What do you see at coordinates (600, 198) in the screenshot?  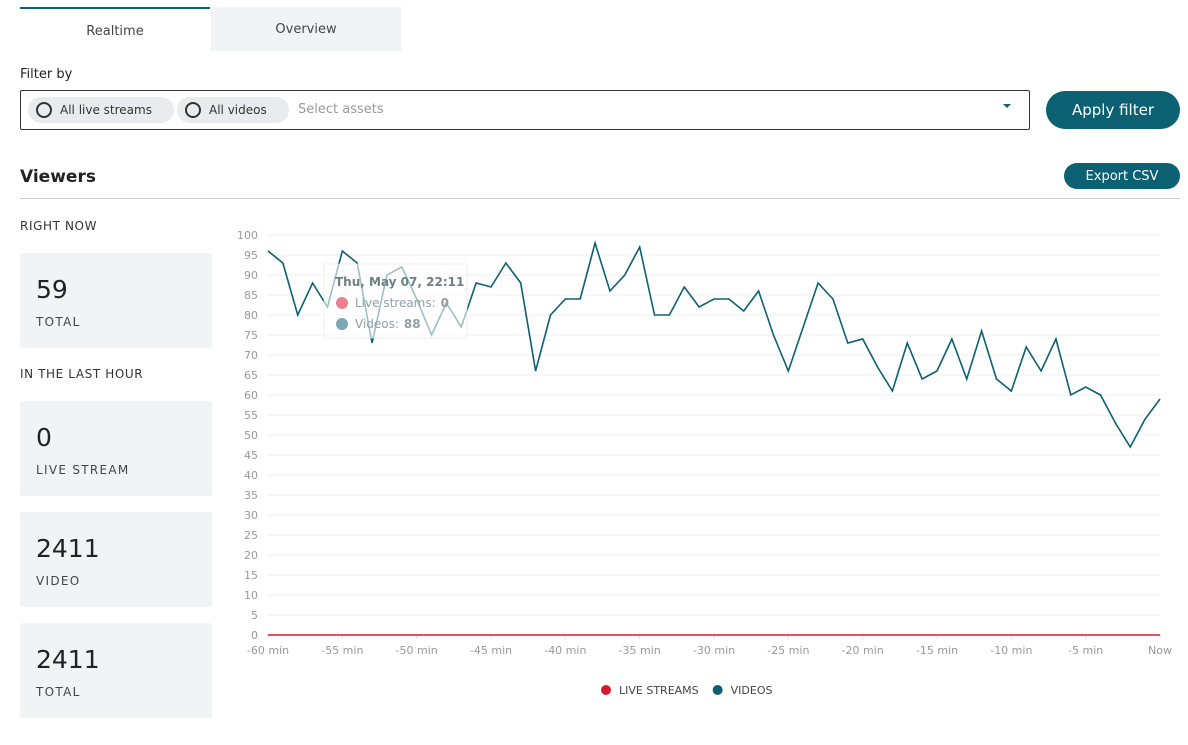 I see `divider` at bounding box center [600, 198].